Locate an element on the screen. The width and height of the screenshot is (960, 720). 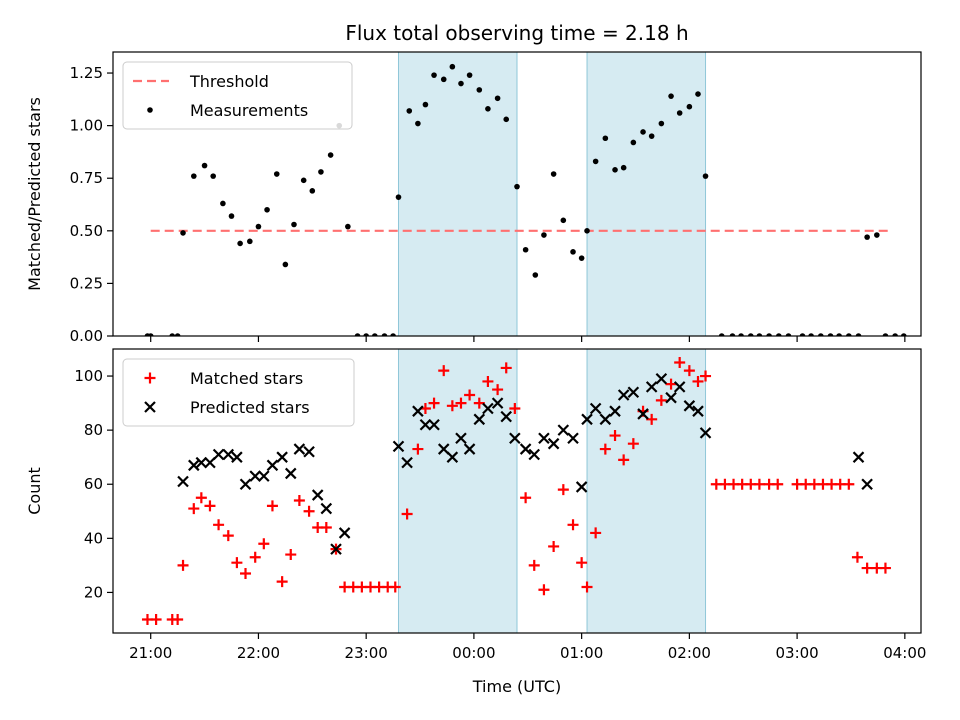
y-tick-label: 1.00 is located at coordinates (86, 126).